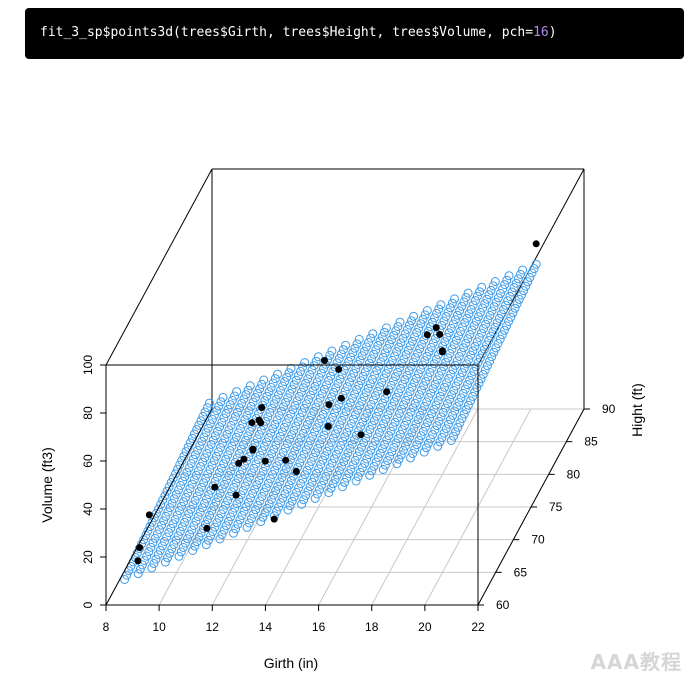  What do you see at coordinates (291, 663) in the screenshot?
I see `x-axis-title: Girth (in)` at bounding box center [291, 663].